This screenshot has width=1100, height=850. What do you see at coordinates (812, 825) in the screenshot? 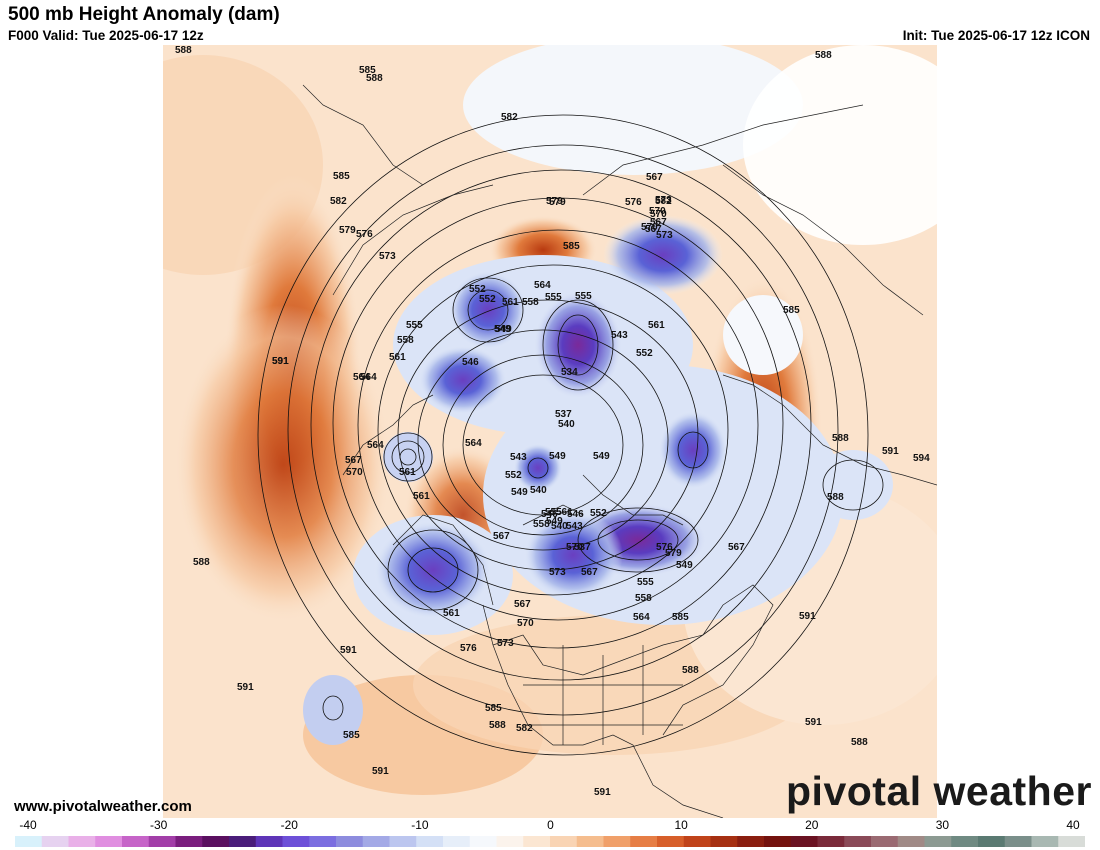
I see `colorbar-tick-label: 20` at bounding box center [812, 825].